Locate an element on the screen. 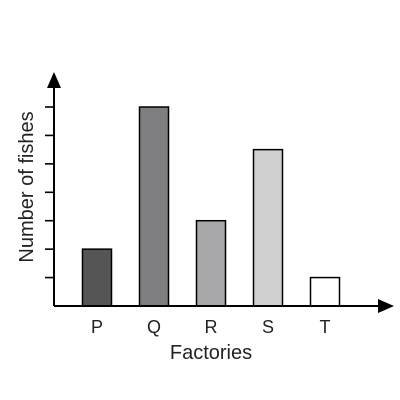 This screenshot has width=400, height=400. x-axis-arrow is located at coordinates (386, 306).